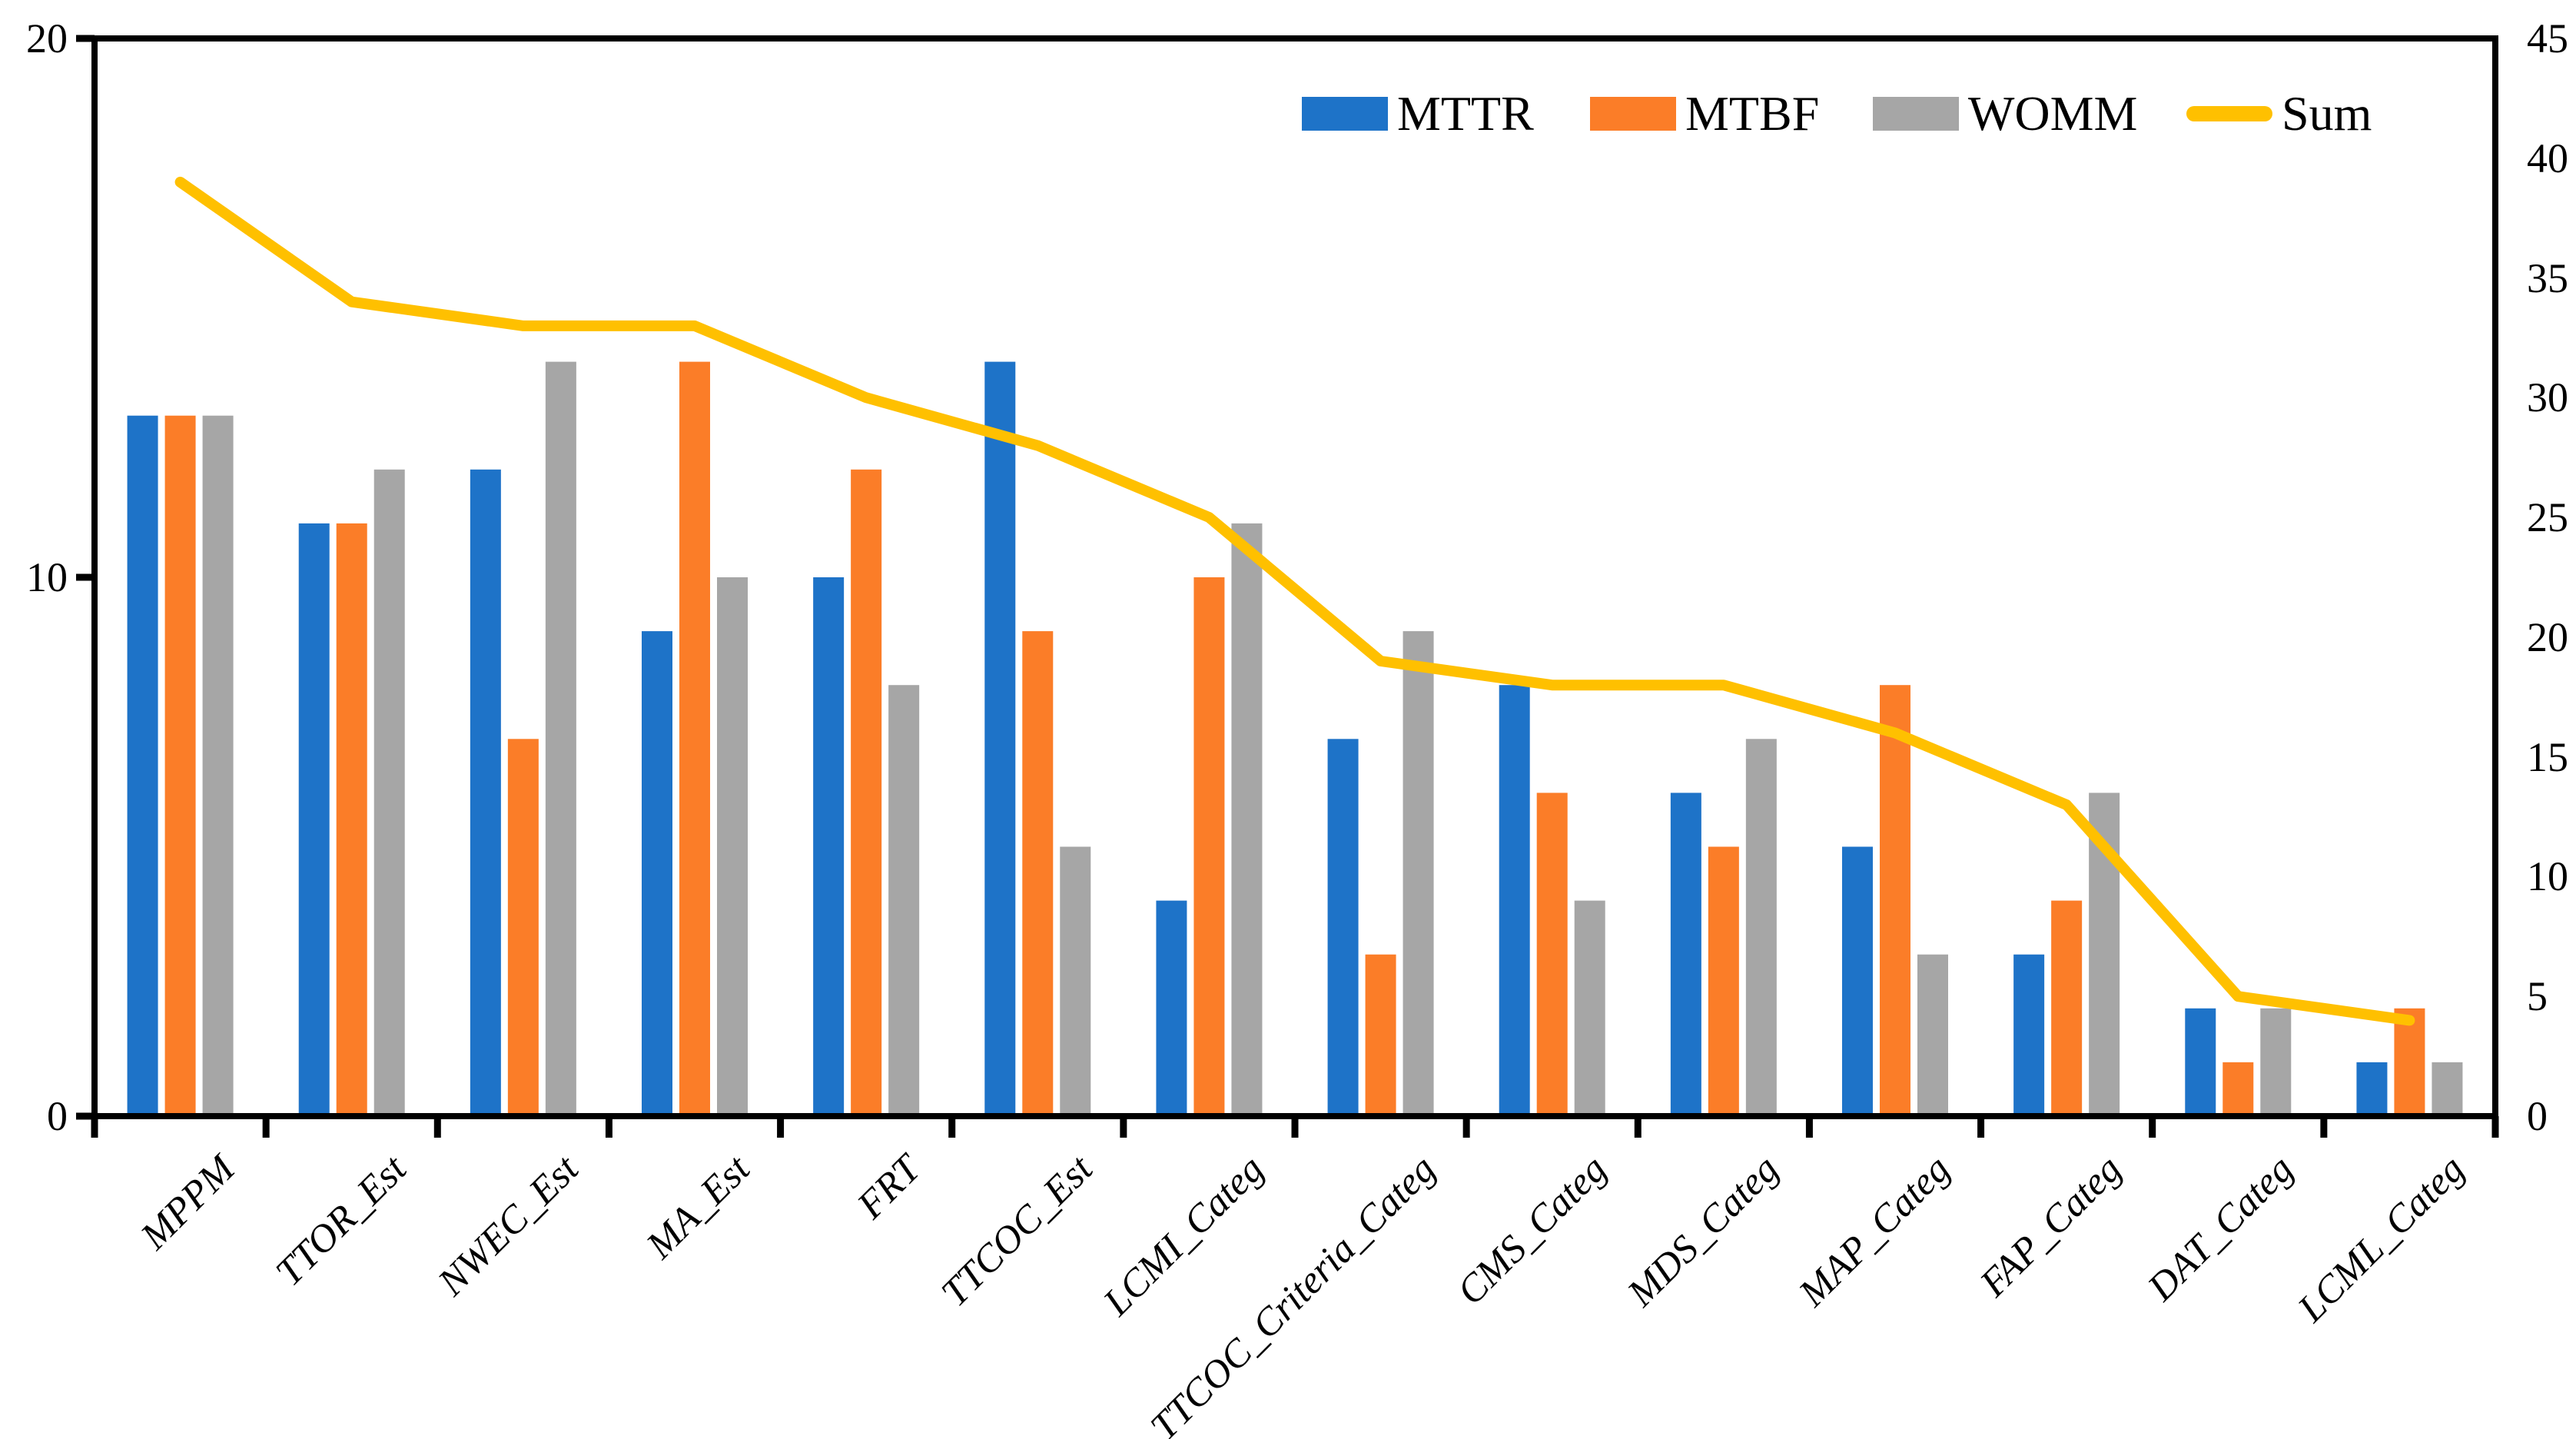 The width and height of the screenshot is (2576, 1439). What do you see at coordinates (2200, 1062) in the screenshot?
I see `bar-mttr-dat_categ` at bounding box center [2200, 1062].